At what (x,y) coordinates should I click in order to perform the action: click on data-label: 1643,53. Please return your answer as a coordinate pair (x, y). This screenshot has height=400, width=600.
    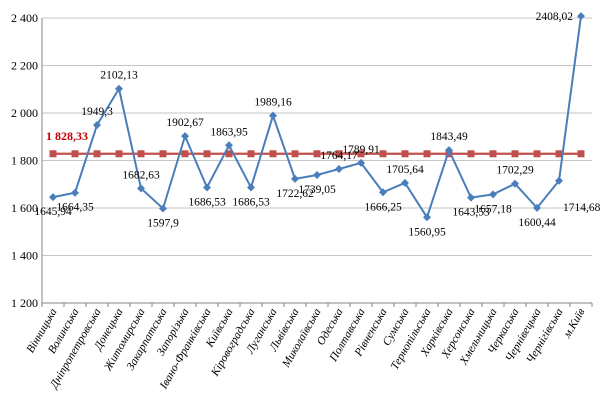
    Looking at the image, I should click on (471, 213).